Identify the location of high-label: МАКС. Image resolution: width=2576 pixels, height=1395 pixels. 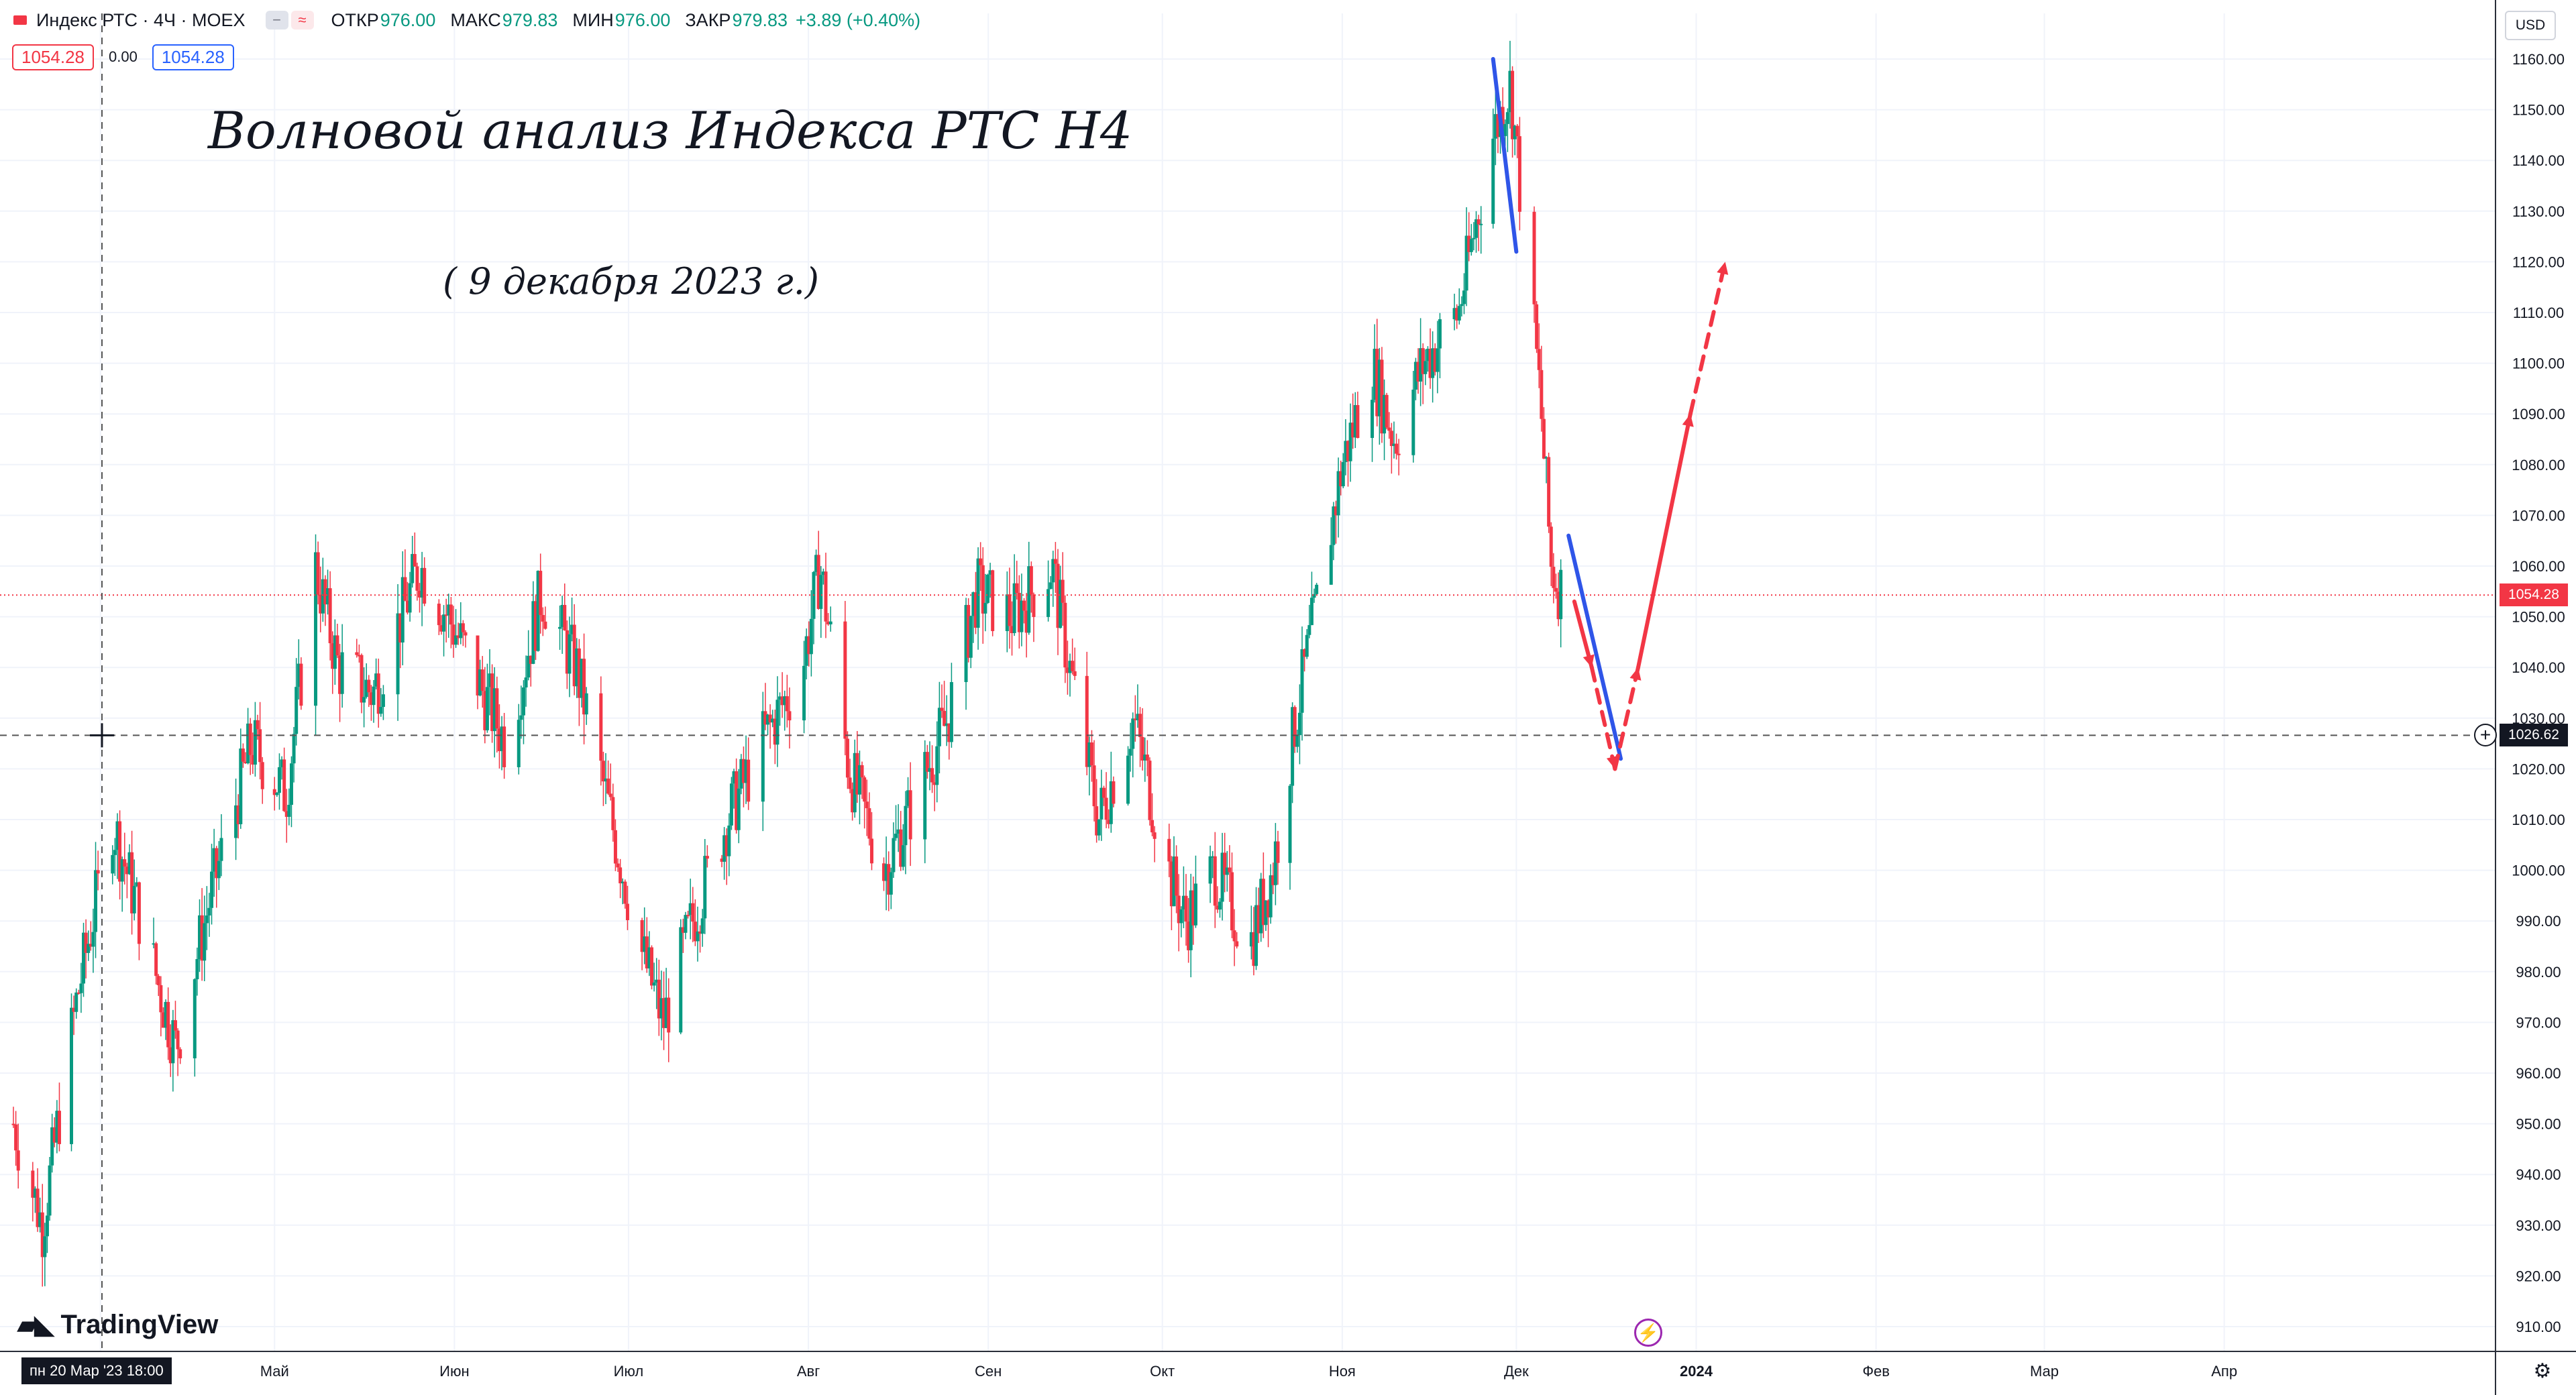
(475, 19).